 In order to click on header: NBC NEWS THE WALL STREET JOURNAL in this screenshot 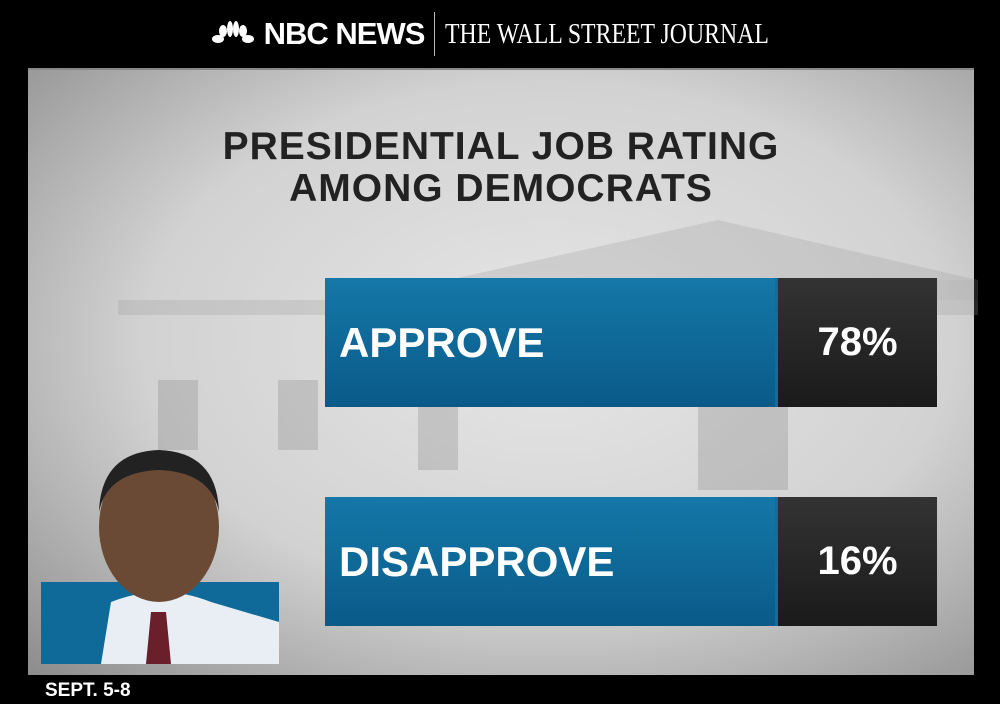, I will do `click(500, 34)`.